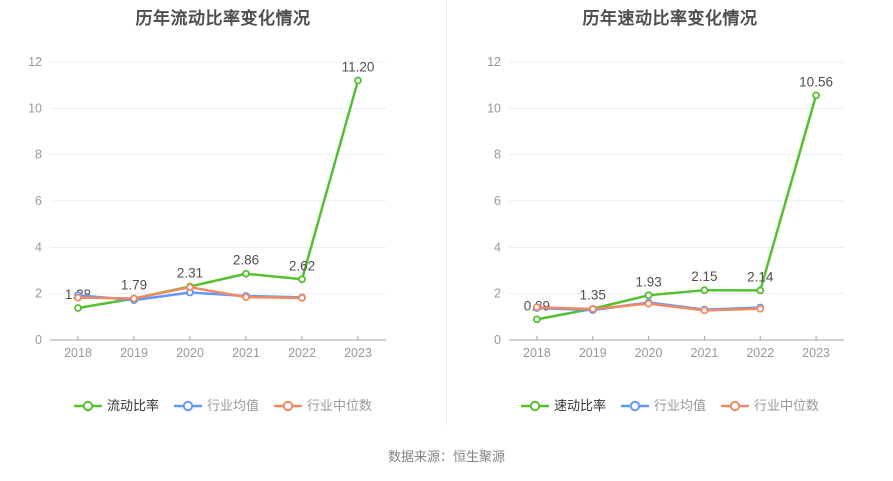 The height and width of the screenshot is (481, 893). I want to click on legend-quick-ratio: 速动比率 行业均值 行业中位数, so click(670, 406).